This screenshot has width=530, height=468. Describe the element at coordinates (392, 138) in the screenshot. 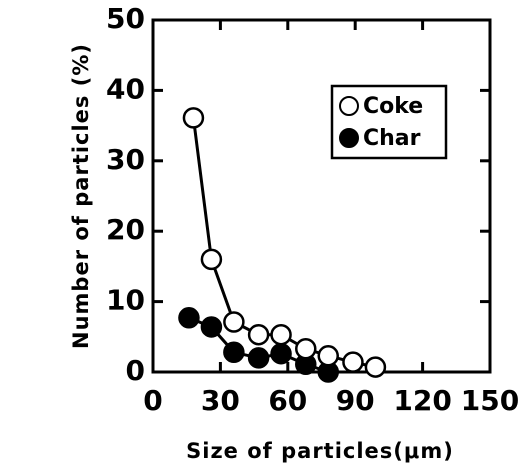

I see `legend-label: Char` at that location.